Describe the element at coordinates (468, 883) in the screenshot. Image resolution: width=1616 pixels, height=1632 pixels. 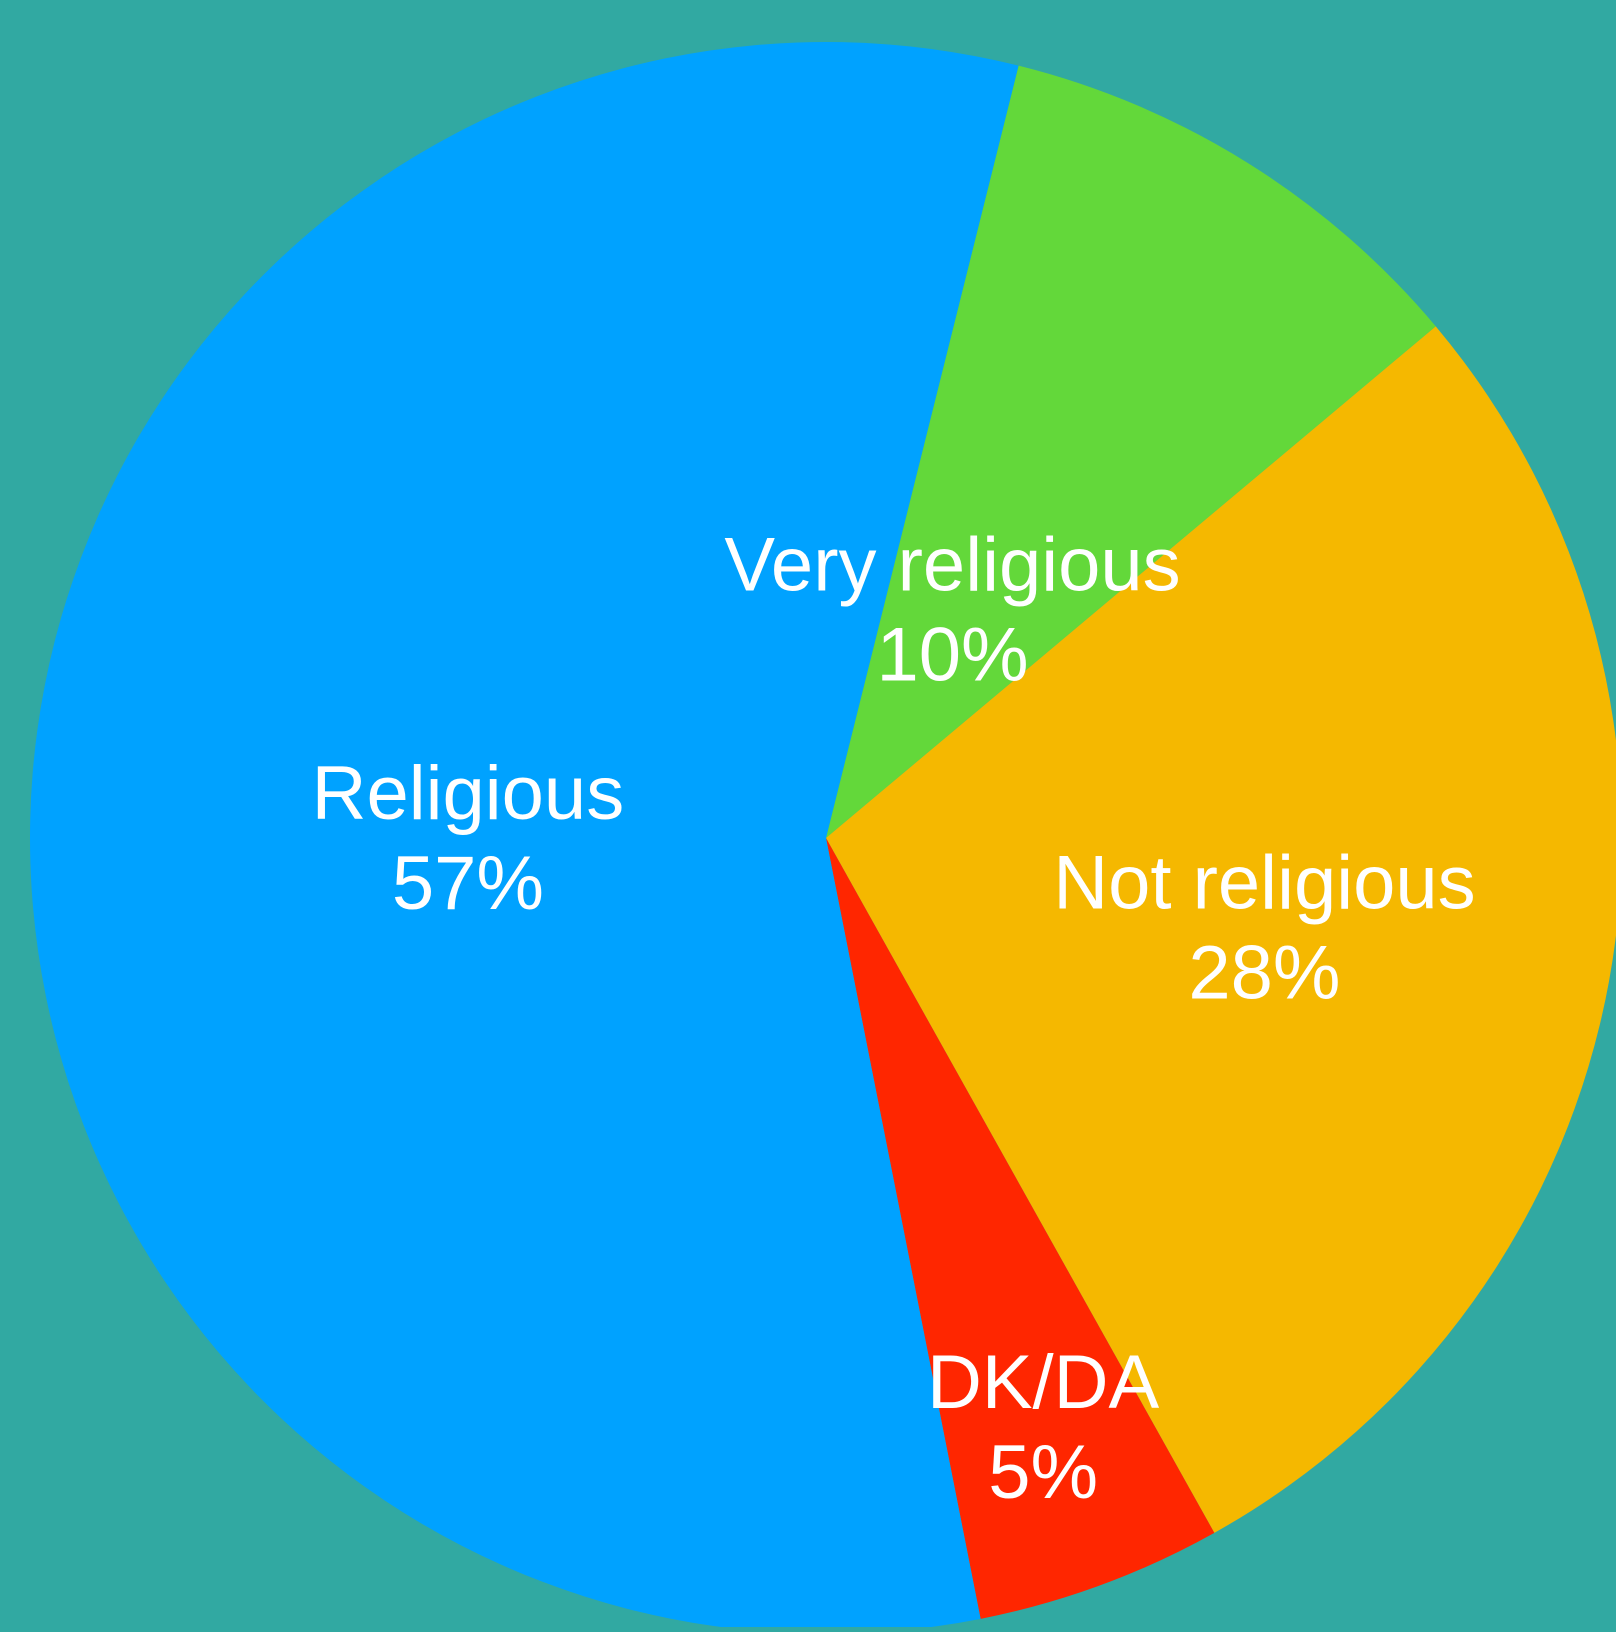
I see `slice-value-label-religious: 57%` at that location.